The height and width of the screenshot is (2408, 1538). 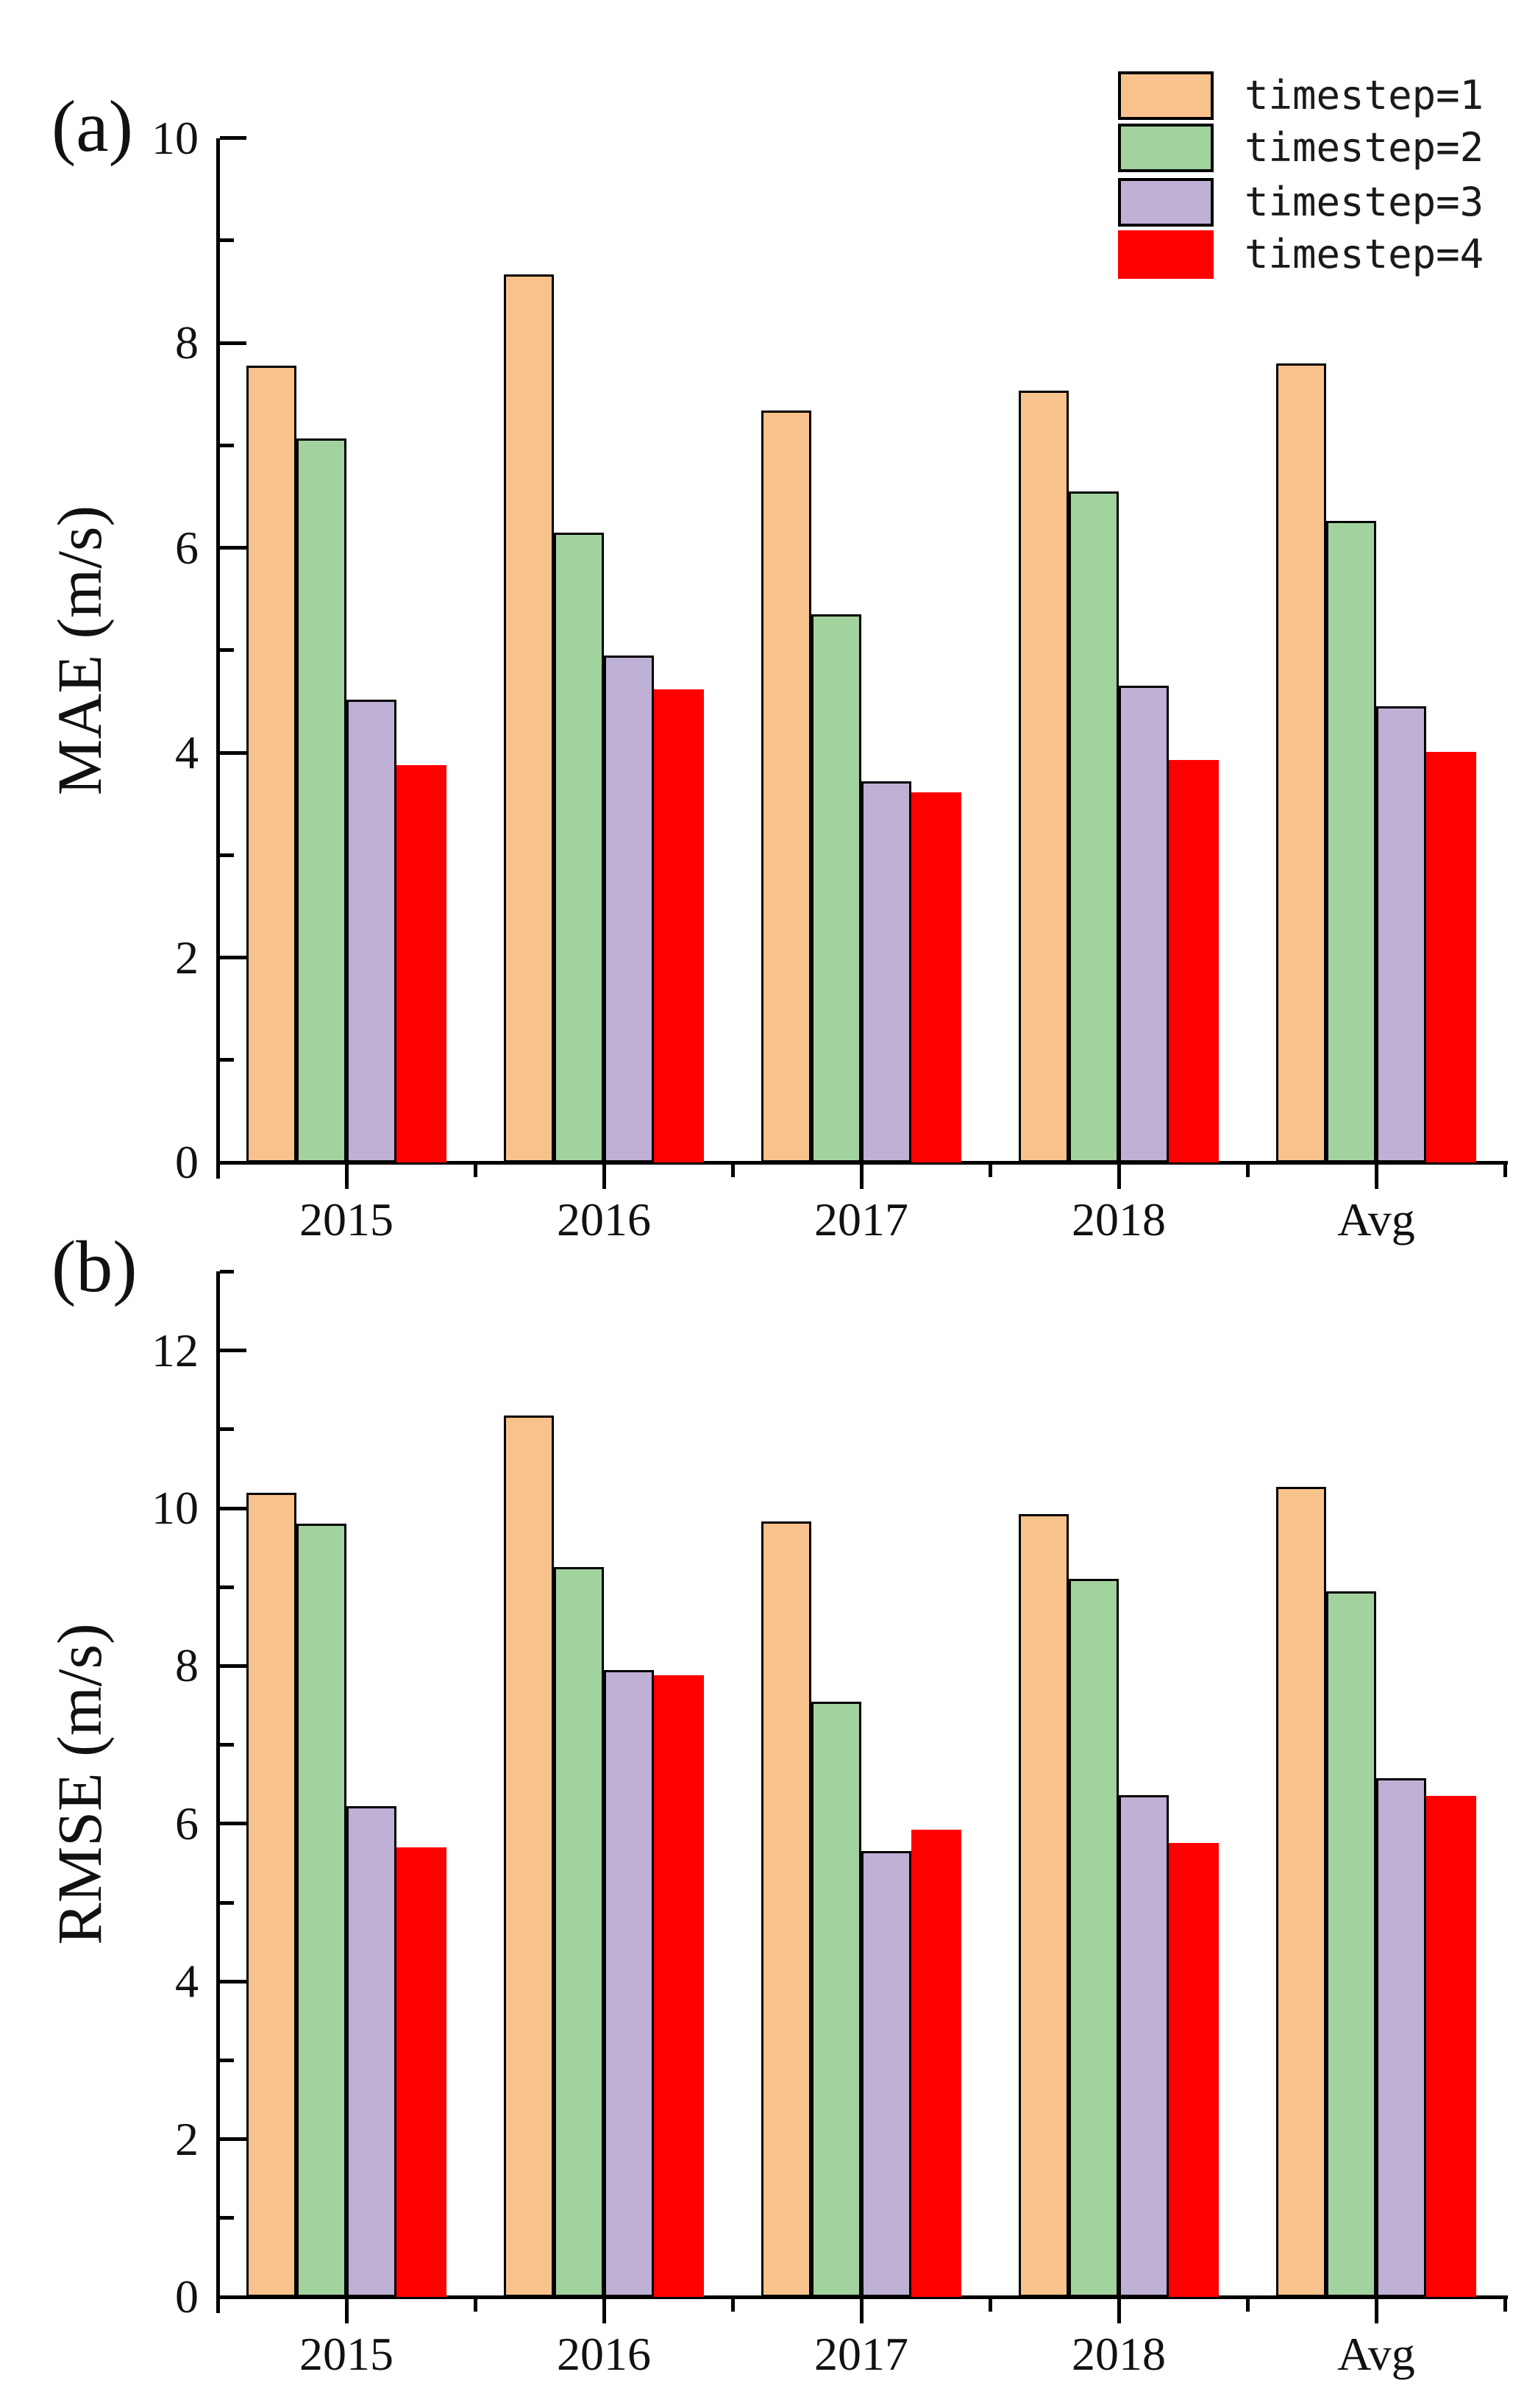 What do you see at coordinates (1376, 1219) in the screenshot?
I see `x-tick-label: Avg` at bounding box center [1376, 1219].